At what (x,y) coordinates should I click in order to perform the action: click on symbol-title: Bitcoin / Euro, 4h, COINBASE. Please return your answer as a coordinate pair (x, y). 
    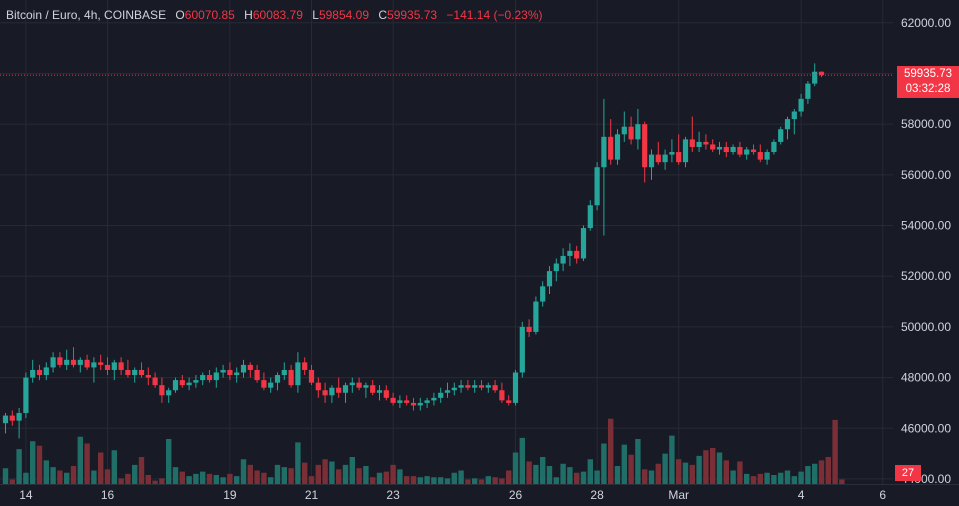
    Looking at the image, I should click on (86, 15).